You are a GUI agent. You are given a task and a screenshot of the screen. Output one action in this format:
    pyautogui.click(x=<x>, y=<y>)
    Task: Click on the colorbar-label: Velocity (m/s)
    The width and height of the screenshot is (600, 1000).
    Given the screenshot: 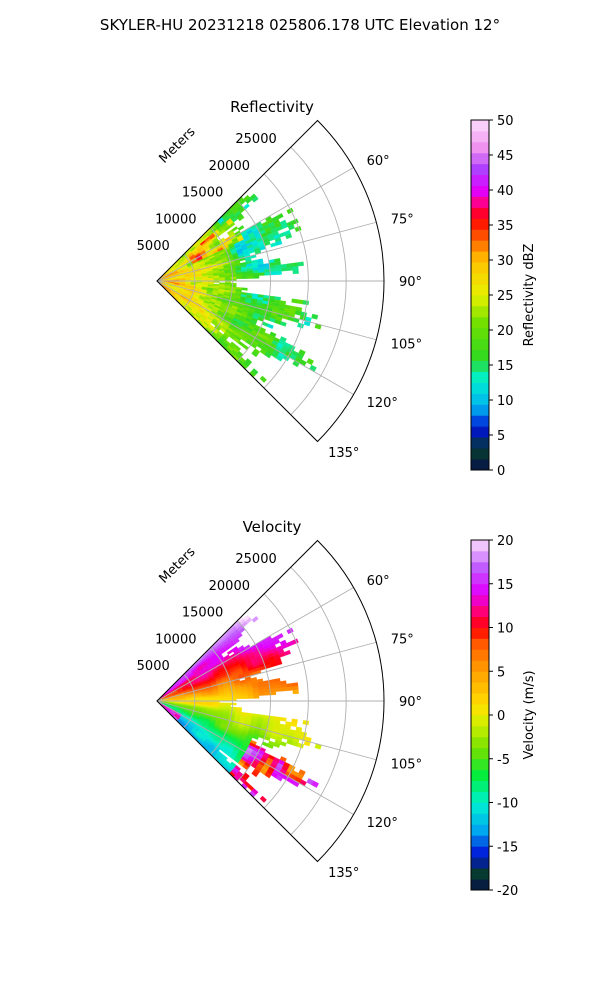 What is the action you would take?
    pyautogui.click(x=529, y=714)
    